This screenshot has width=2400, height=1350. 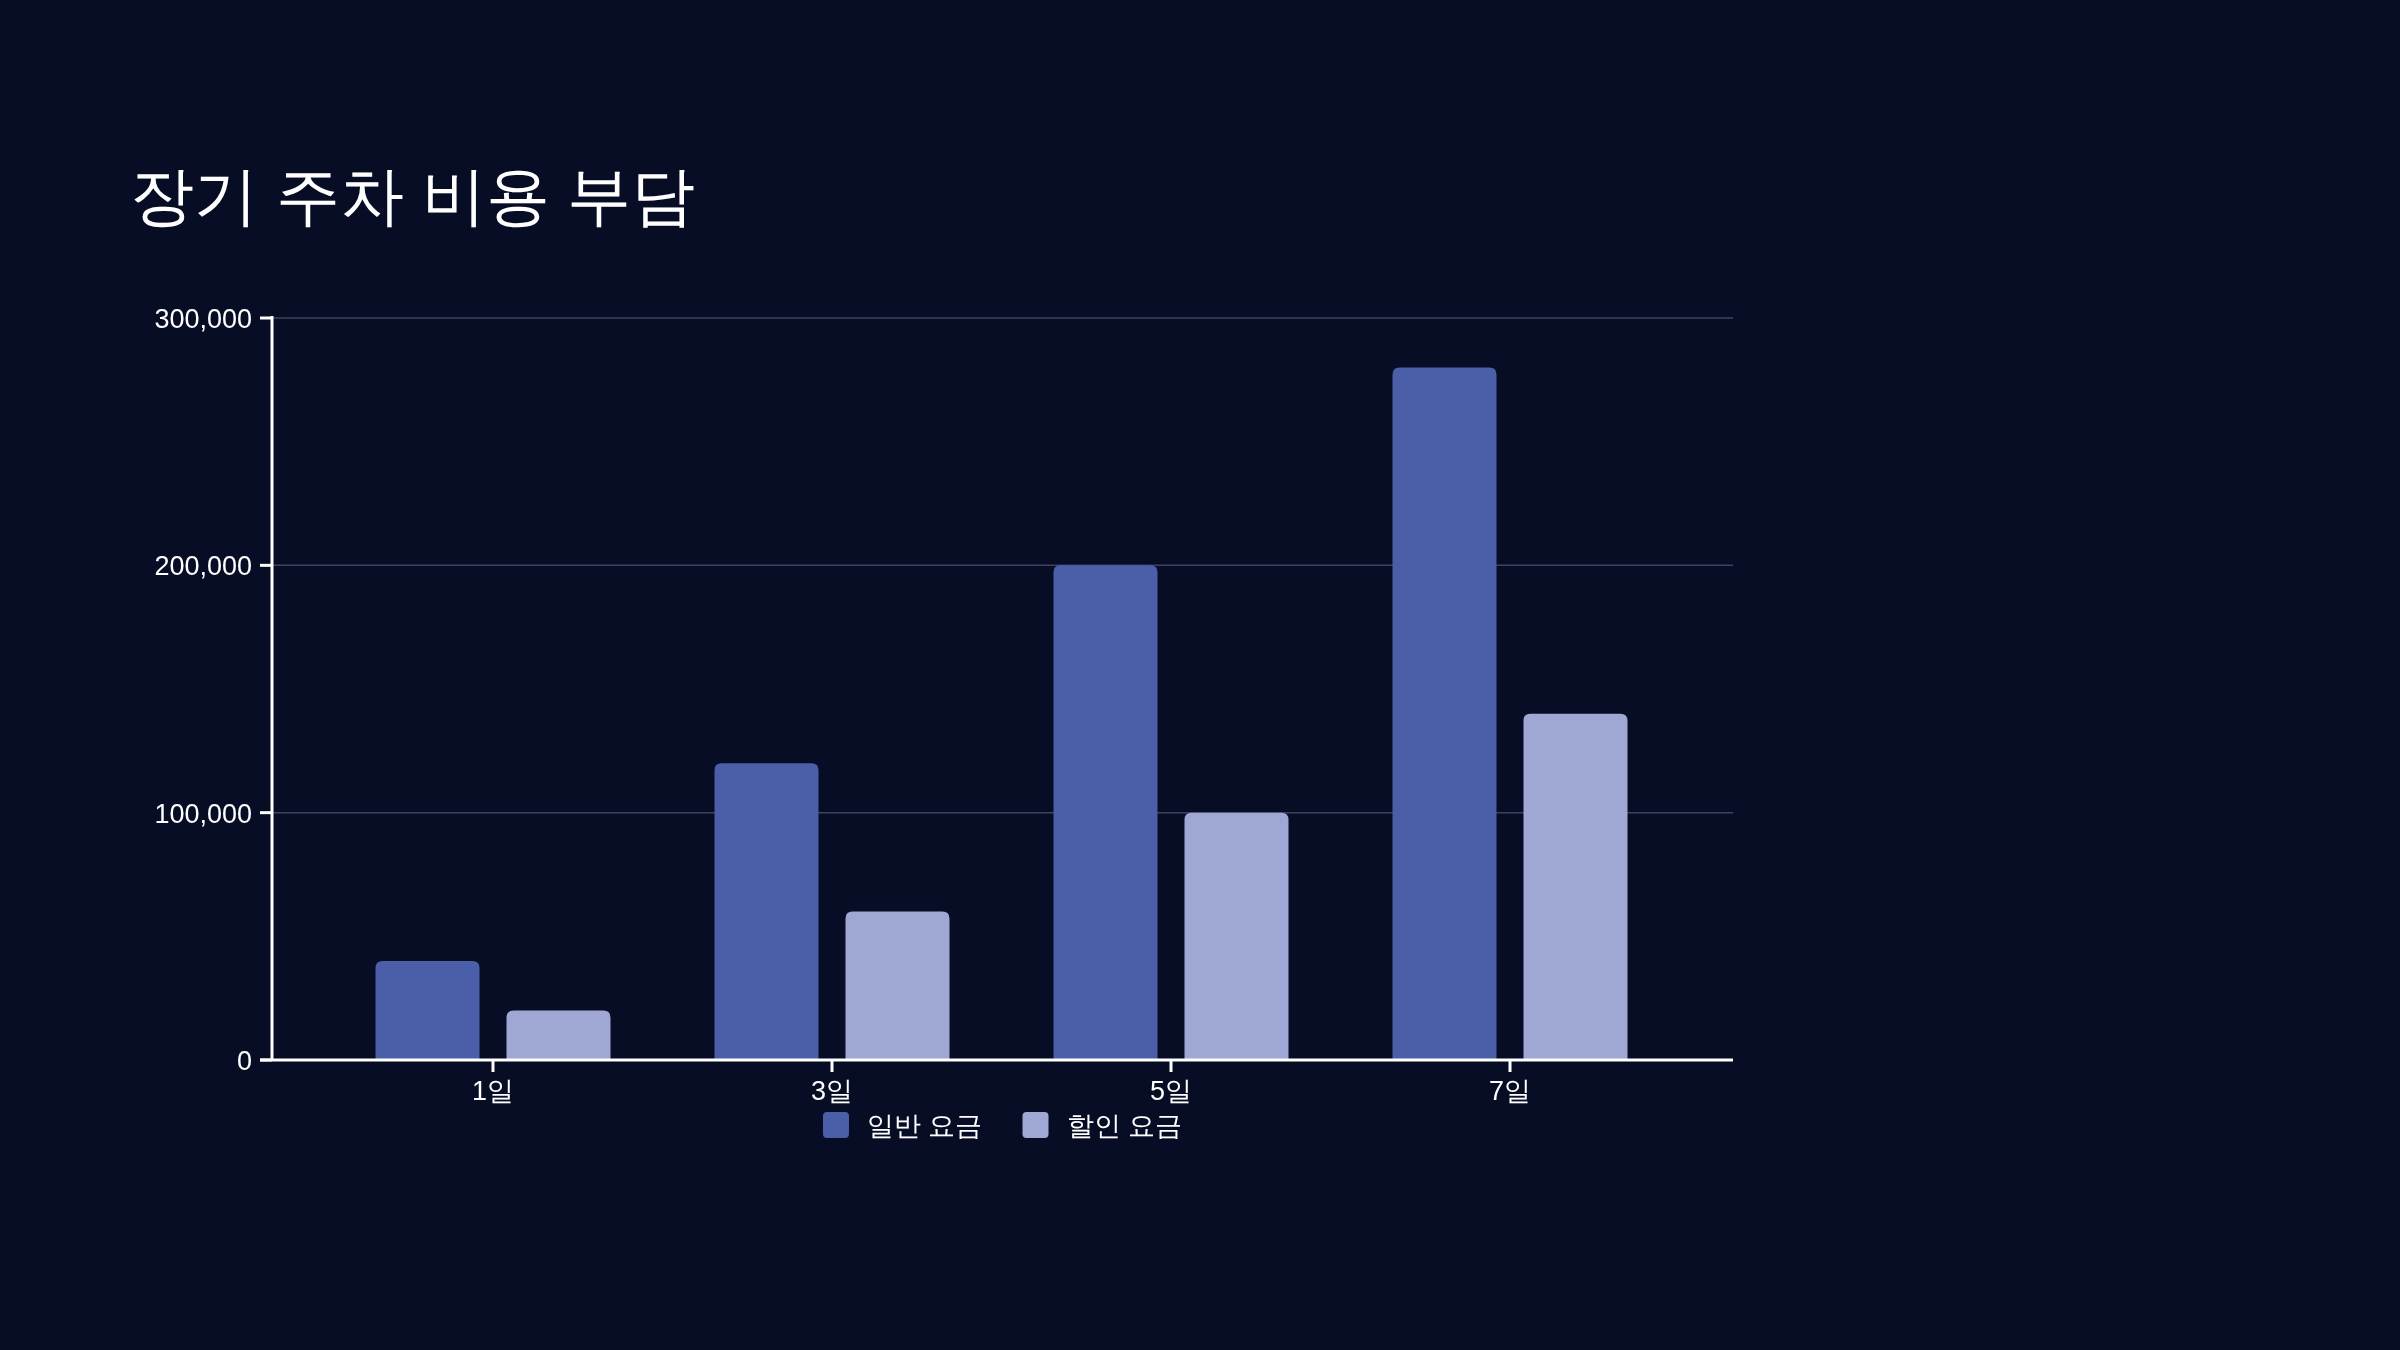 What do you see at coordinates (203, 319) in the screenshot?
I see `y-tick-label: 300,000` at bounding box center [203, 319].